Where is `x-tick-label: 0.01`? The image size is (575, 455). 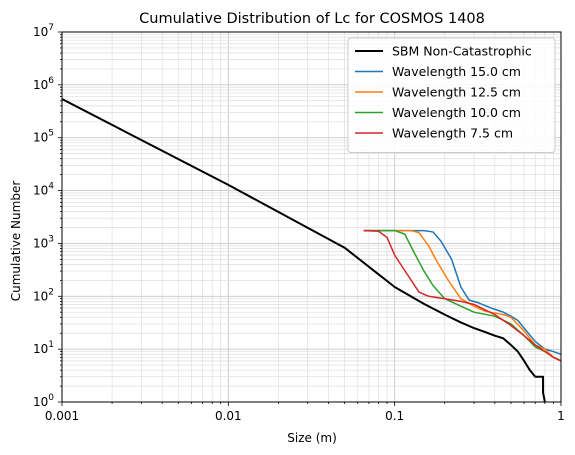 x-tick-label: 0.01 is located at coordinates (228, 416).